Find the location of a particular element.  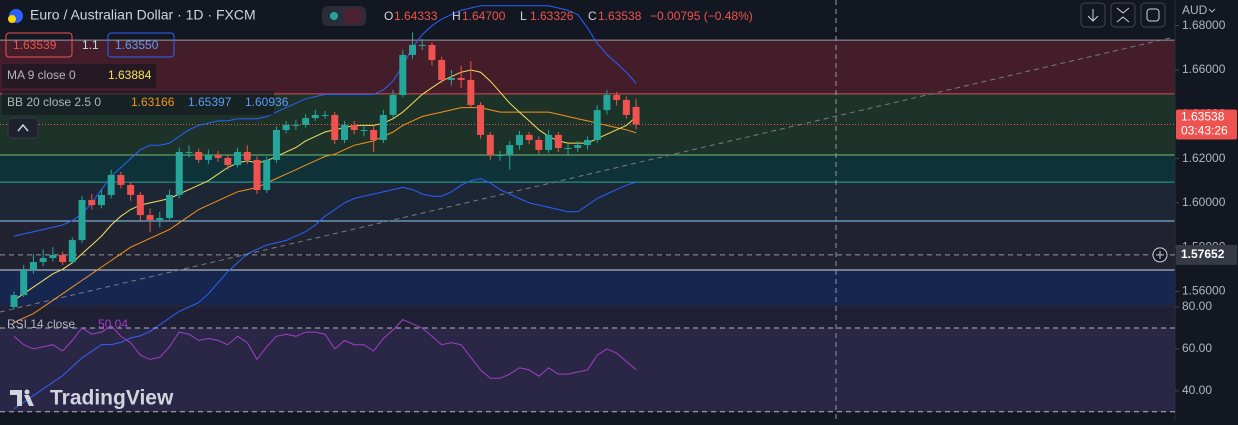

currency-chevron is located at coordinates (1212, 10).